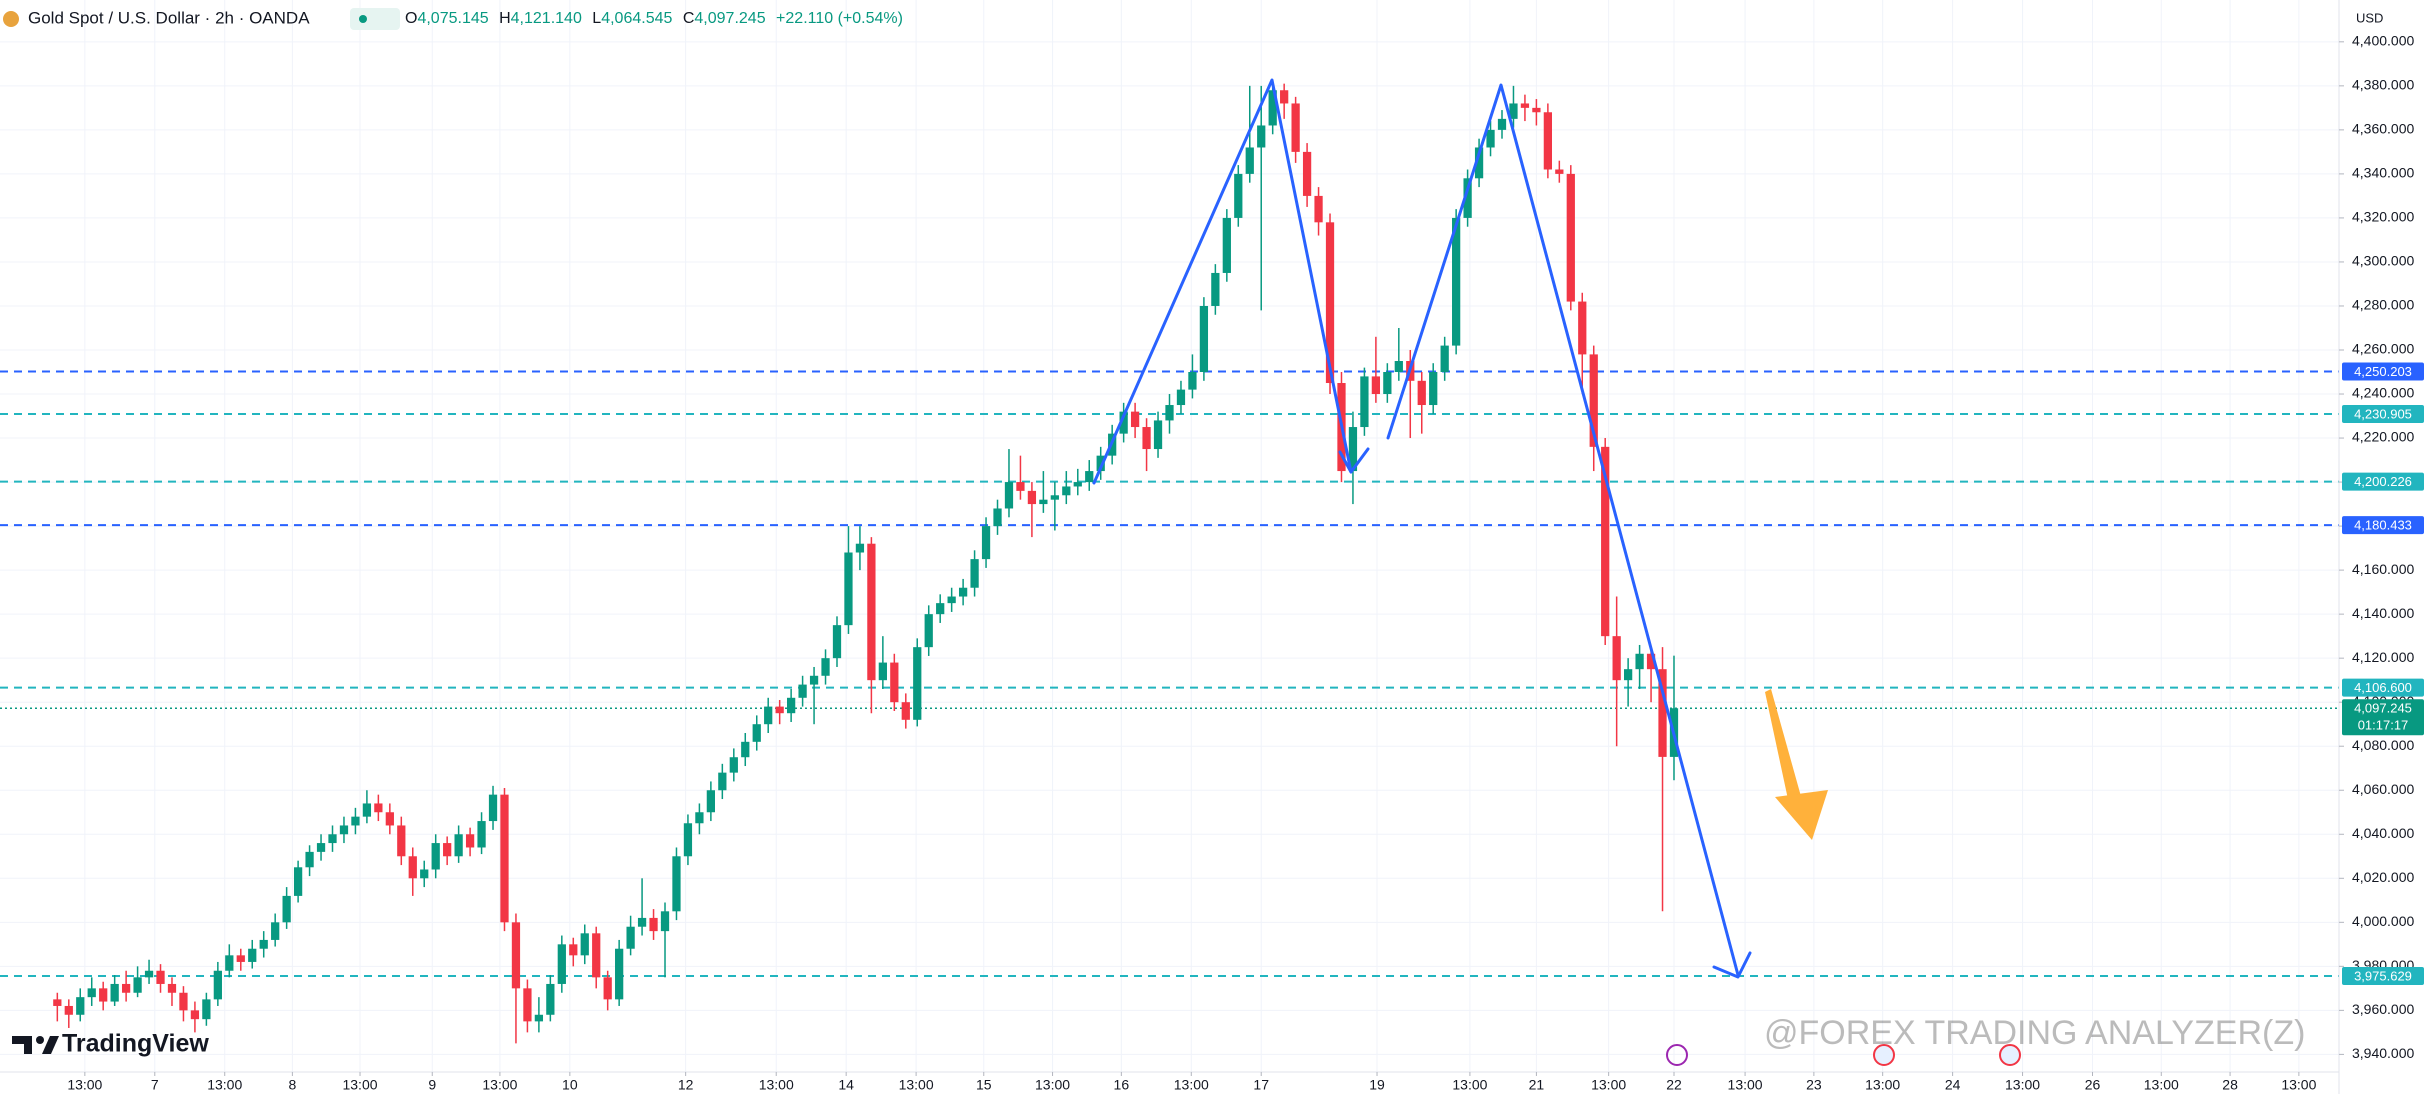 This screenshot has height=1094, width=2426. What do you see at coordinates (1563, 530) in the screenshot?
I see `trend-line` at bounding box center [1563, 530].